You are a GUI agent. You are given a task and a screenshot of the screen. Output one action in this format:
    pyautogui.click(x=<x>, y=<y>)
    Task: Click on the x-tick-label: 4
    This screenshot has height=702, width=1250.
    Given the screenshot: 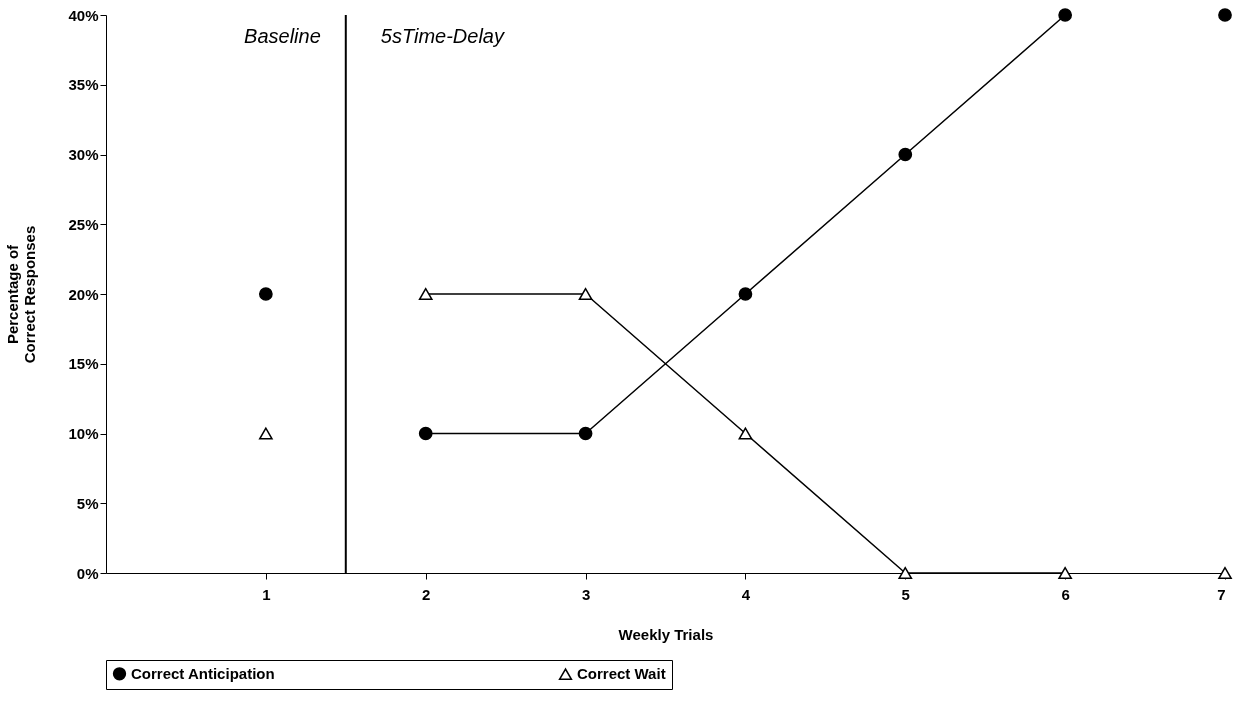 What is the action you would take?
    pyautogui.click(x=746, y=594)
    